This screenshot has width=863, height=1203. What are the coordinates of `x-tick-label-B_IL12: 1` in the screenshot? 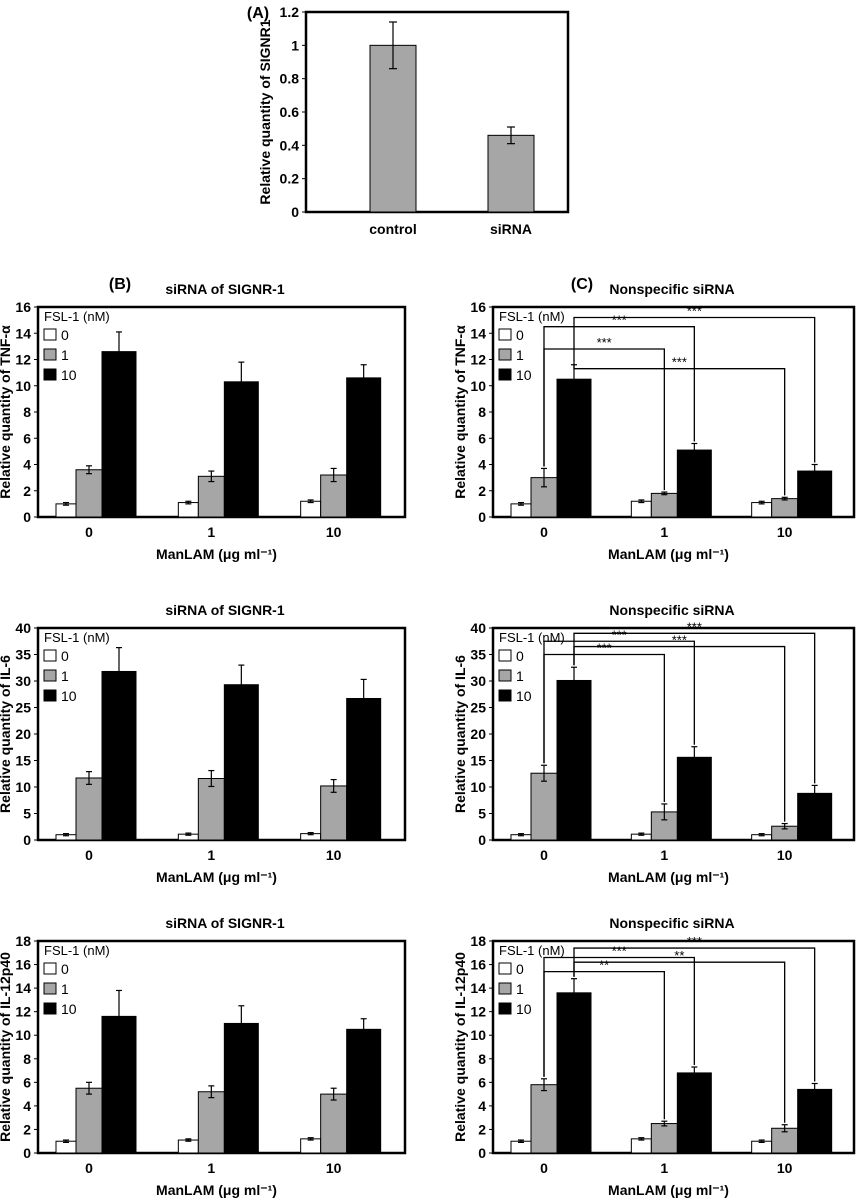 It's located at (211, 1168).